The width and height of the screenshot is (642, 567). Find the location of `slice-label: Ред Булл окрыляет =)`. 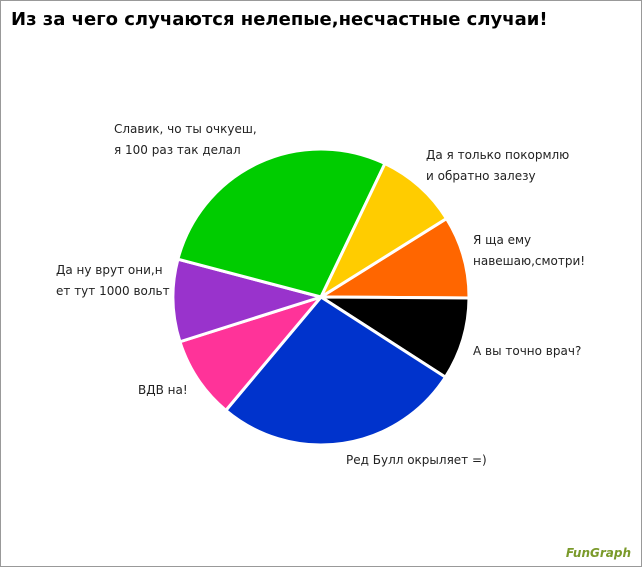

slice-label: Ред Булл окрыляет =) is located at coordinates (416, 460).